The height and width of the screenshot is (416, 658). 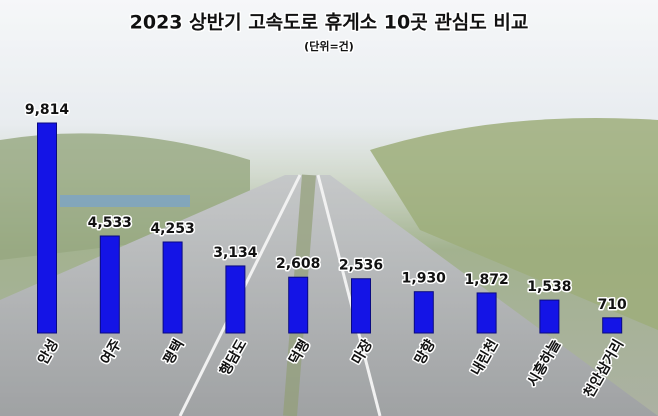 What do you see at coordinates (549, 287) in the screenshot?
I see `value-label: 1,538` at bounding box center [549, 287].